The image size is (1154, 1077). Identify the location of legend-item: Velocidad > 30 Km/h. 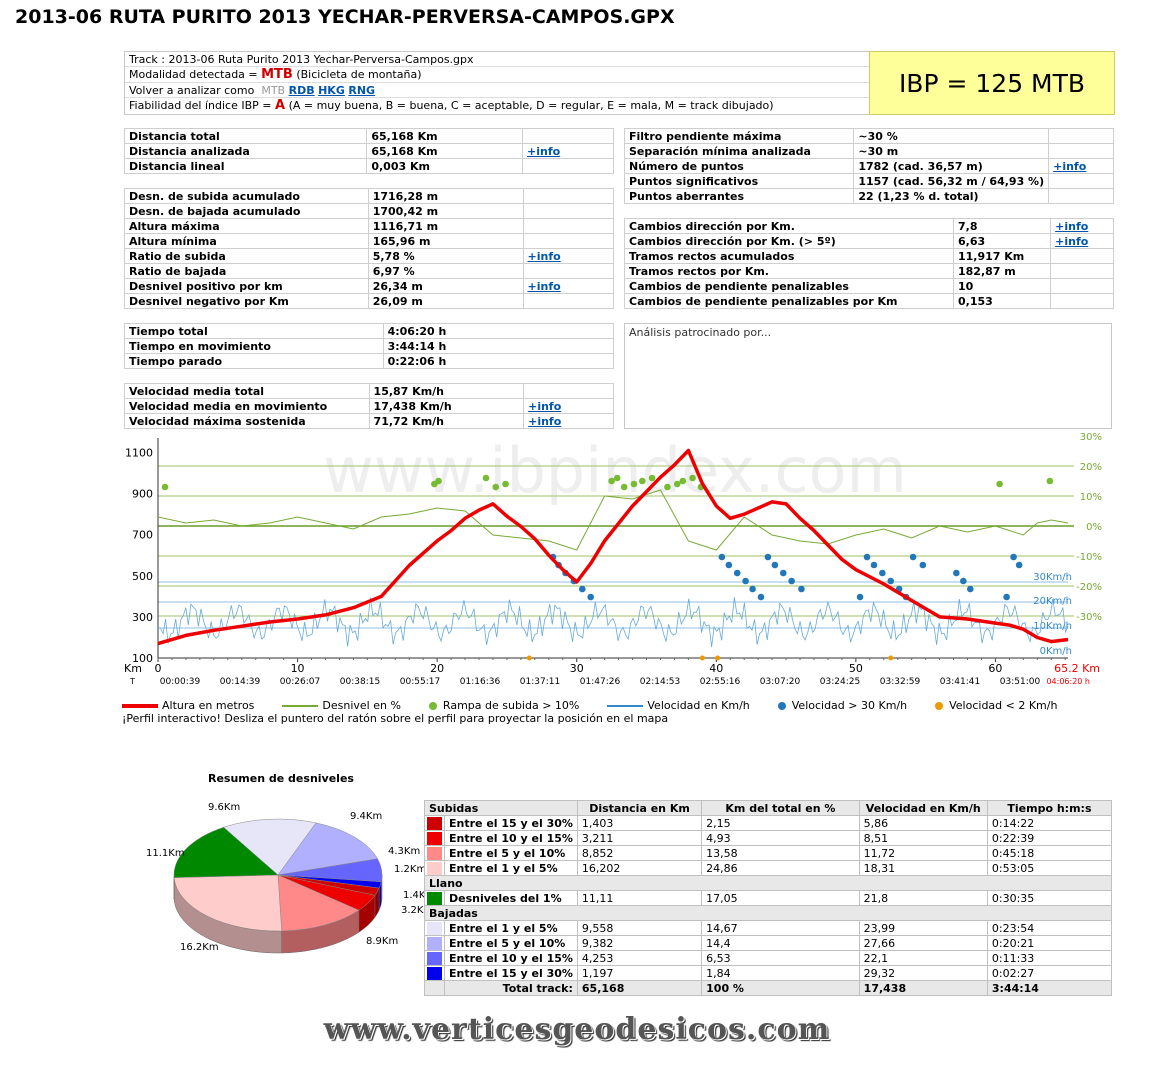
(842, 705).